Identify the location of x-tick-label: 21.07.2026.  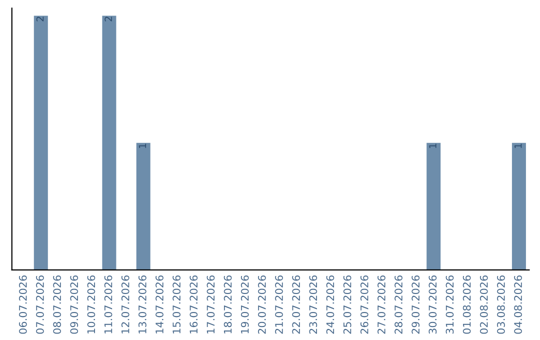
(279, 304).